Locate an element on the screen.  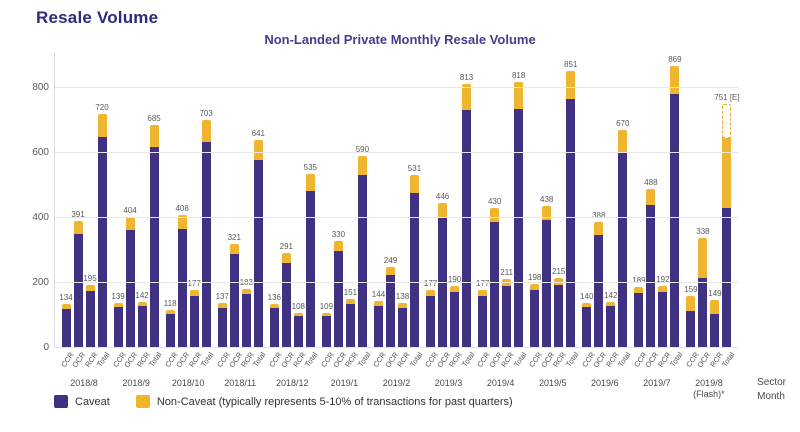
bar-value-label: 321 is located at coordinates (234, 237).